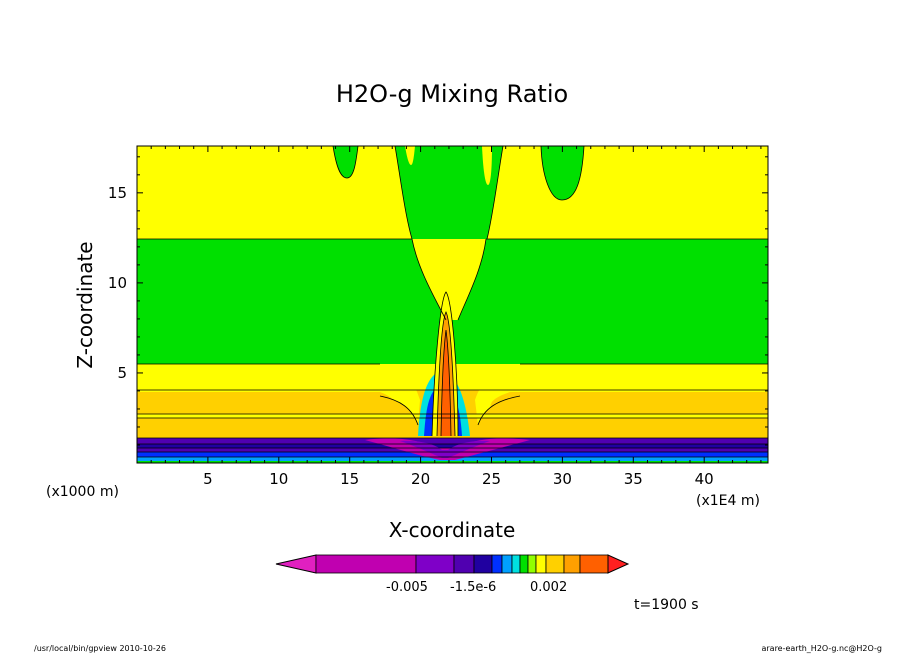 This screenshot has height=654, width=904. Describe the element at coordinates (296, 564) in the screenshot. I see `colorbar-low-arrow` at that location.